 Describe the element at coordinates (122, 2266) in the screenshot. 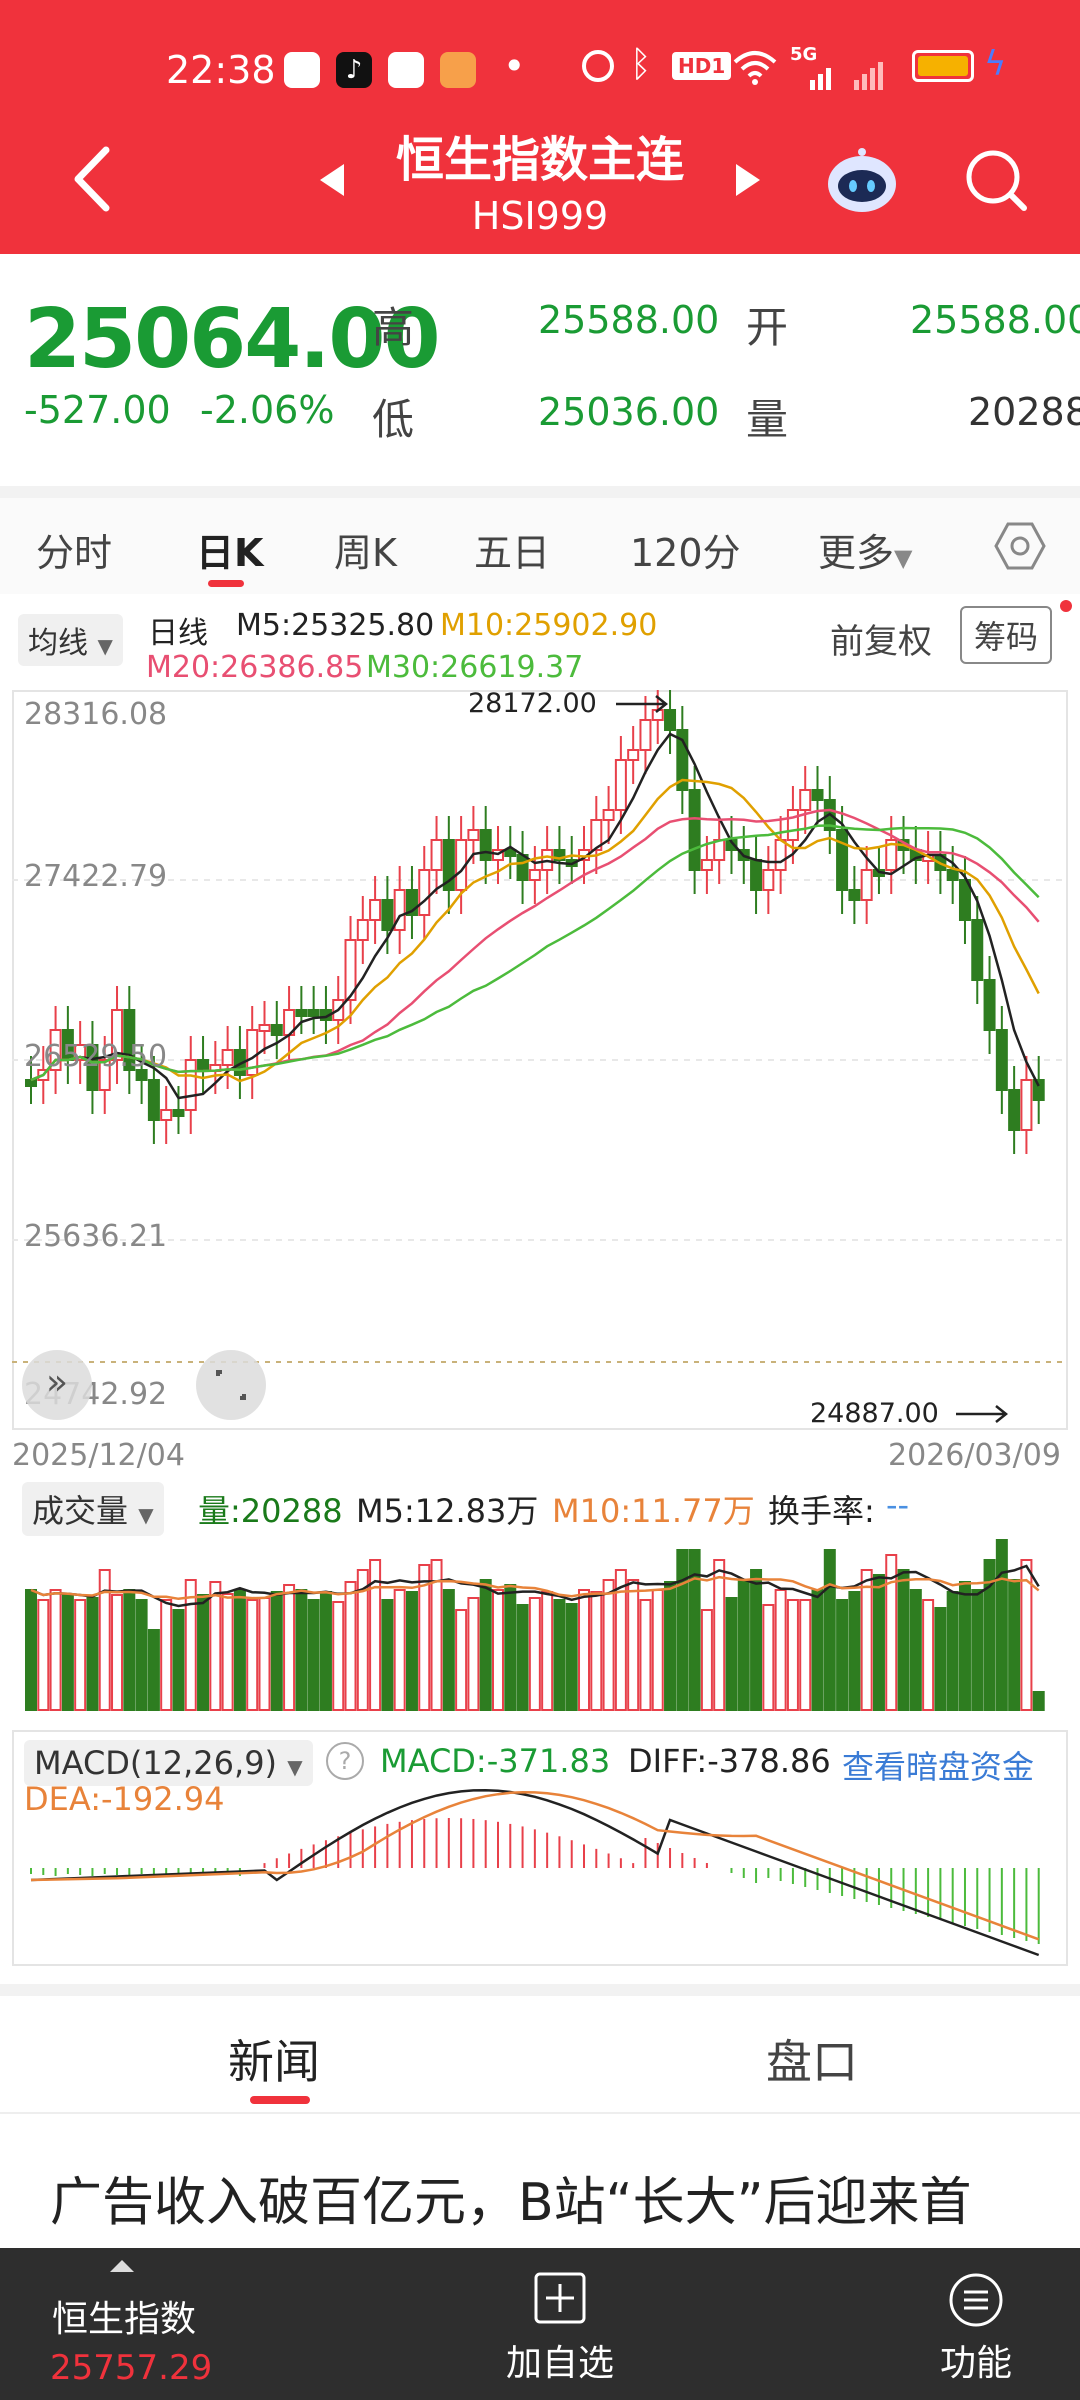

I see `expand-up-icon` at that location.